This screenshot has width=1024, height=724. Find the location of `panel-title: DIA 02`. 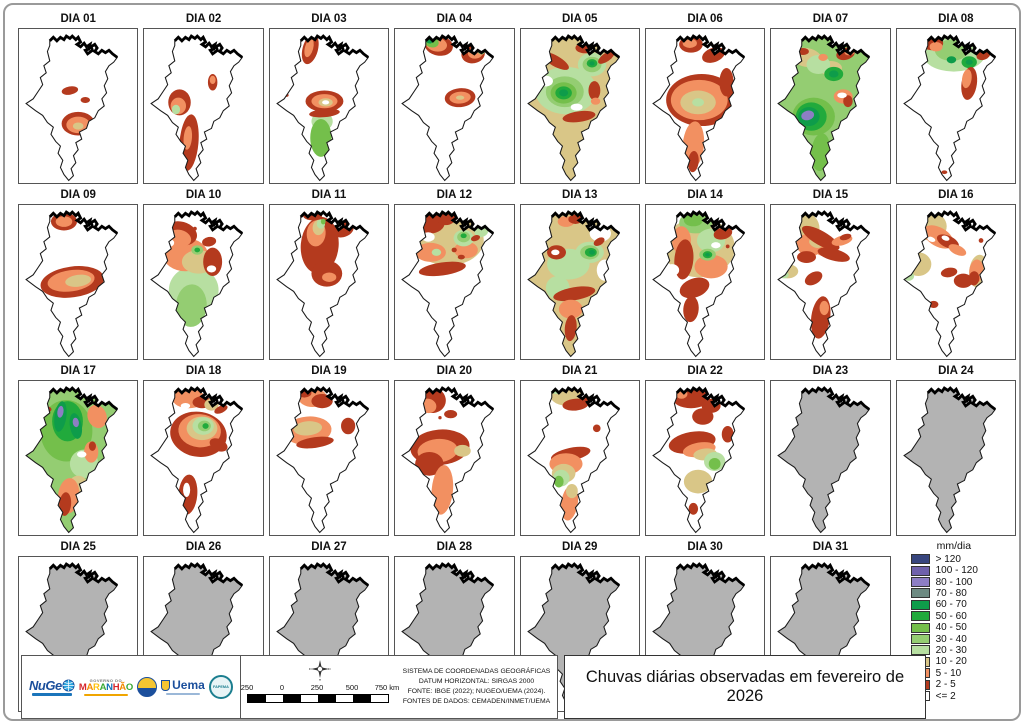

panel-title: DIA 02 is located at coordinates (203, 19).